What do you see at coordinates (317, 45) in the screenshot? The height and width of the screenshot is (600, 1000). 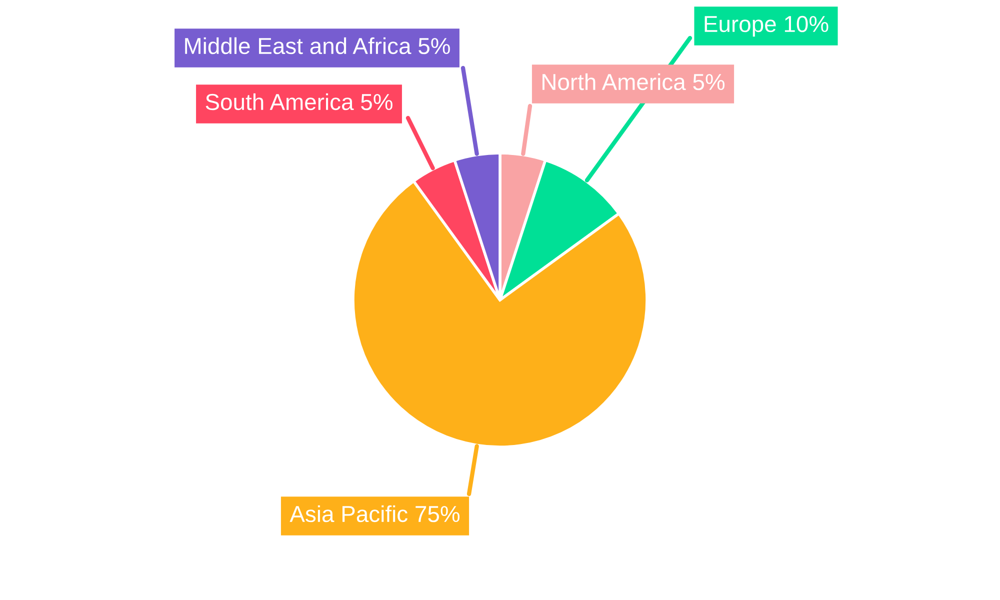 I see `slice-label: Middle East and Africa 5%` at bounding box center [317, 45].